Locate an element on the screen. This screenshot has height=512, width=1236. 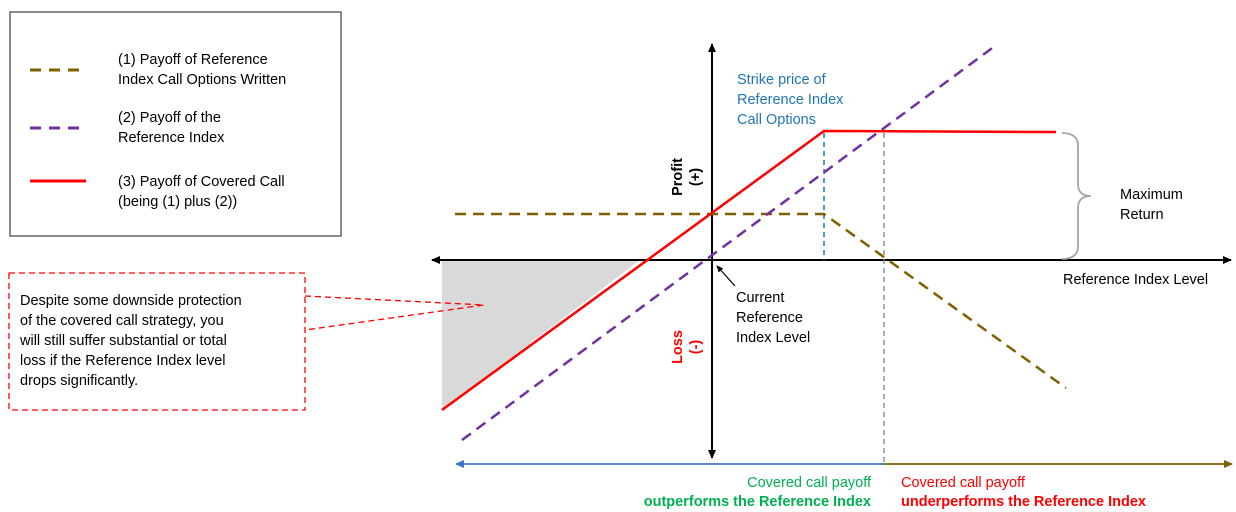
underperform-line-2: underperforms the Reference Index is located at coordinates (1023, 502).